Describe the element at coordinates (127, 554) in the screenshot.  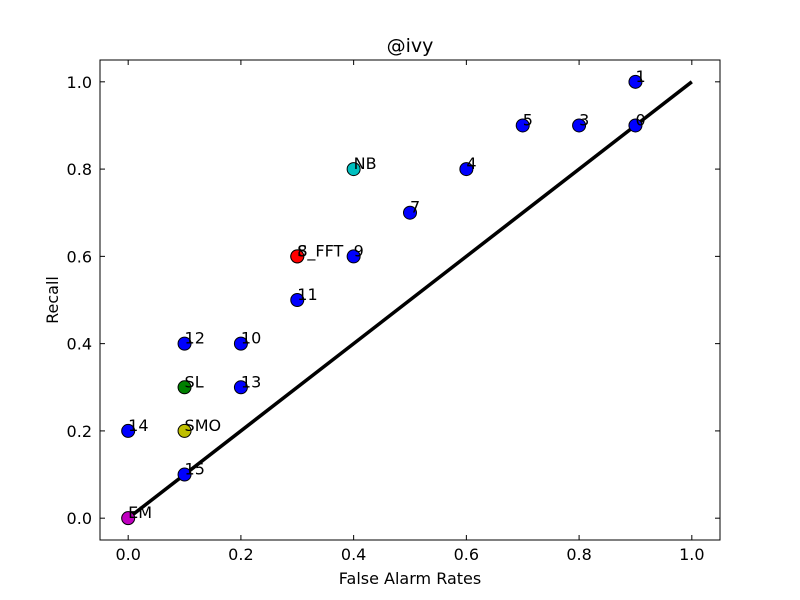
I see `x-tick-label: 0.0` at that location.